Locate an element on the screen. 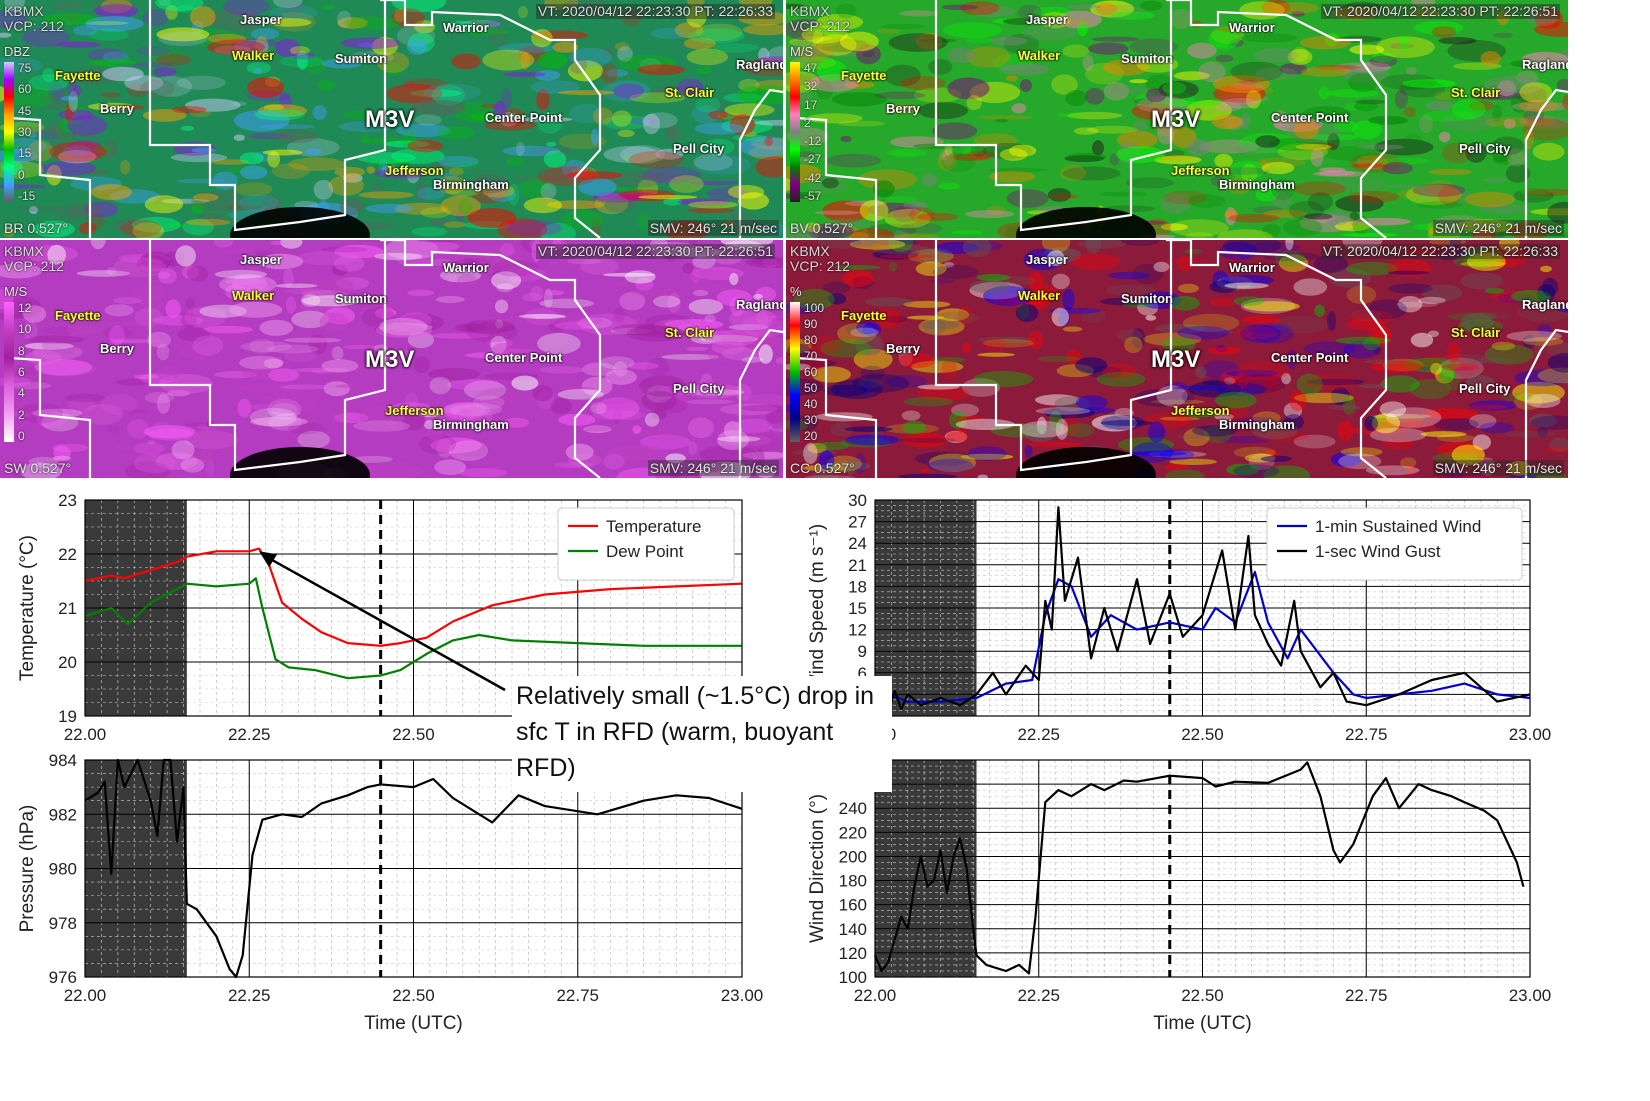 Image resolution: width=1650 pixels, height=1101 pixels. legend-tick: 50 is located at coordinates (811, 388).